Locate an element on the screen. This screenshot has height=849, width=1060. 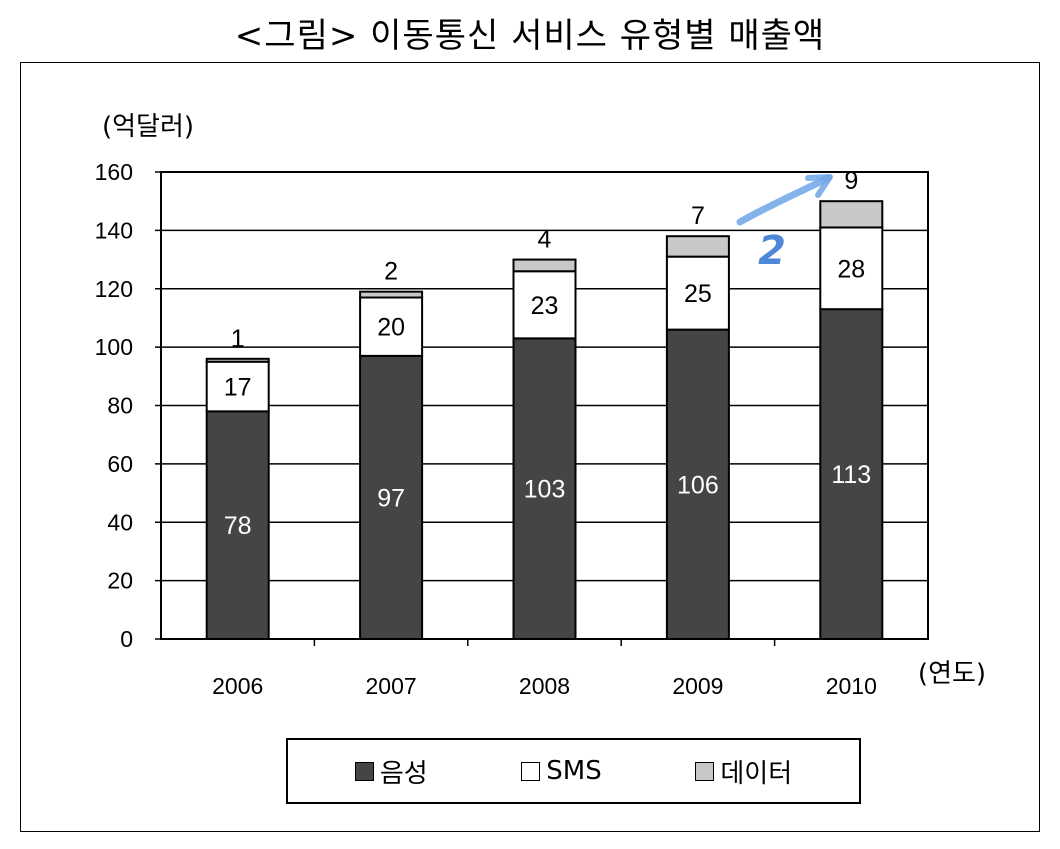
y-tick-label: 0 is located at coordinates (126, 639).